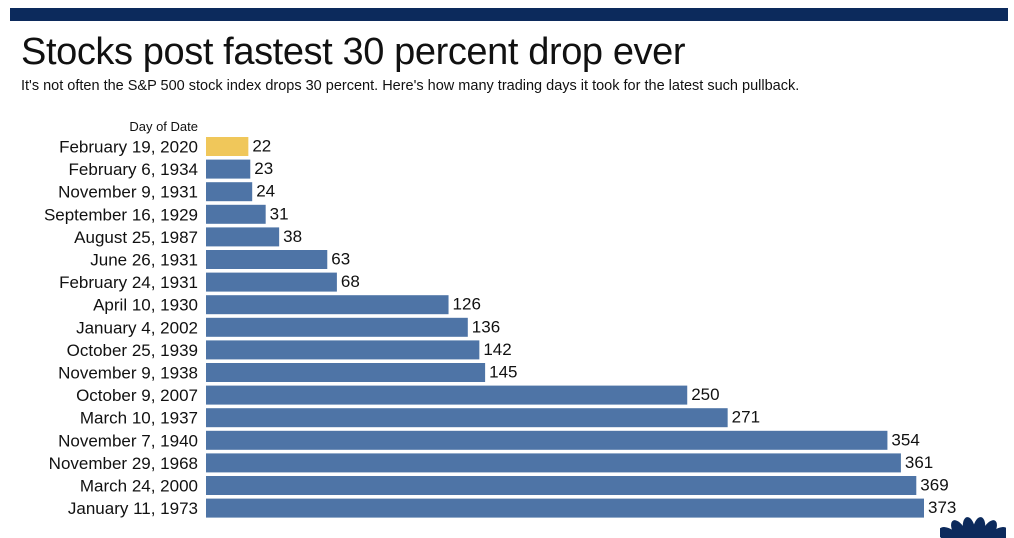  Describe the element at coordinates (705, 394) in the screenshot. I see `value-label: 250` at that location.